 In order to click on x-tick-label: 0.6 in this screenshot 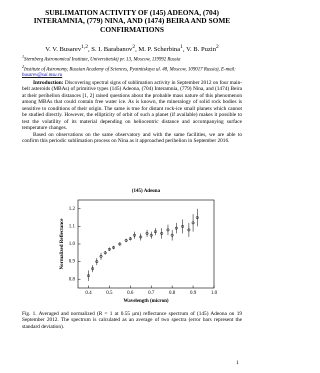, I will do `click(130, 293)`.